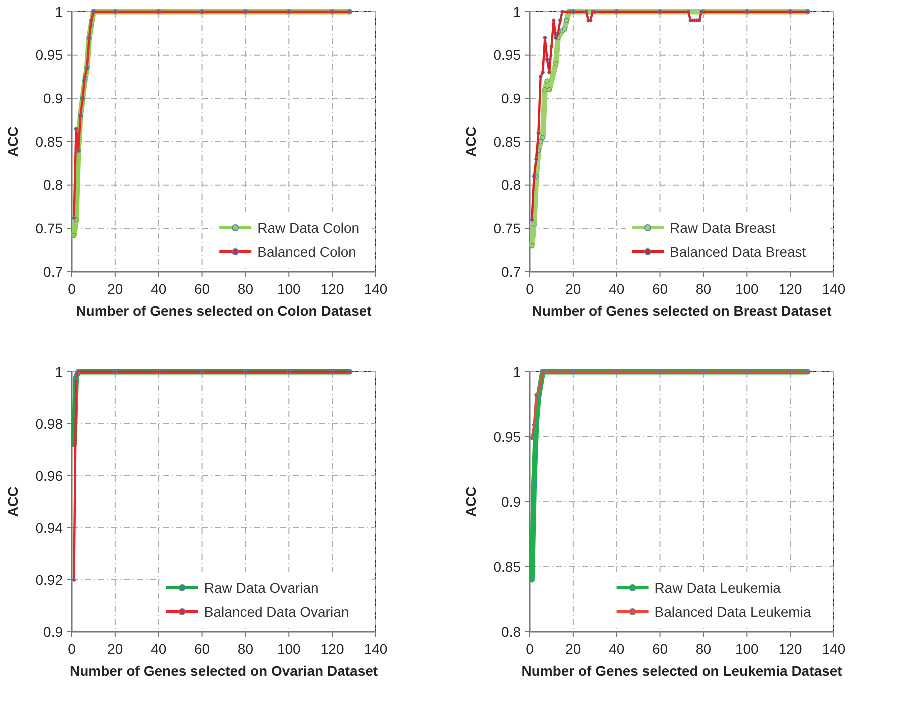 The height and width of the screenshot is (720, 917). What do you see at coordinates (733, 612) in the screenshot?
I see `legend-label: Balanced Data Leukemia` at bounding box center [733, 612].